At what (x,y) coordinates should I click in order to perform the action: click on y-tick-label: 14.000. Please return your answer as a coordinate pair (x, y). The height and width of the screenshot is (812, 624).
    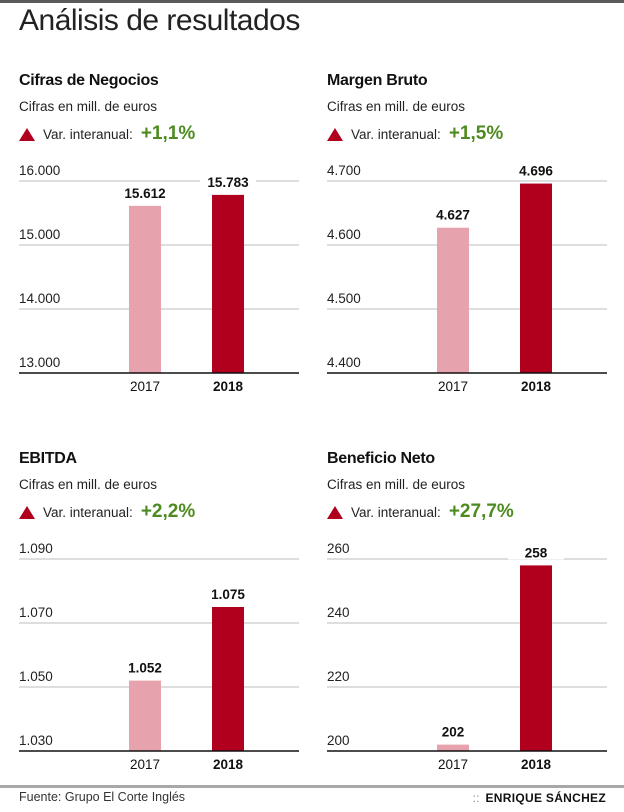
    Looking at the image, I should click on (39, 298).